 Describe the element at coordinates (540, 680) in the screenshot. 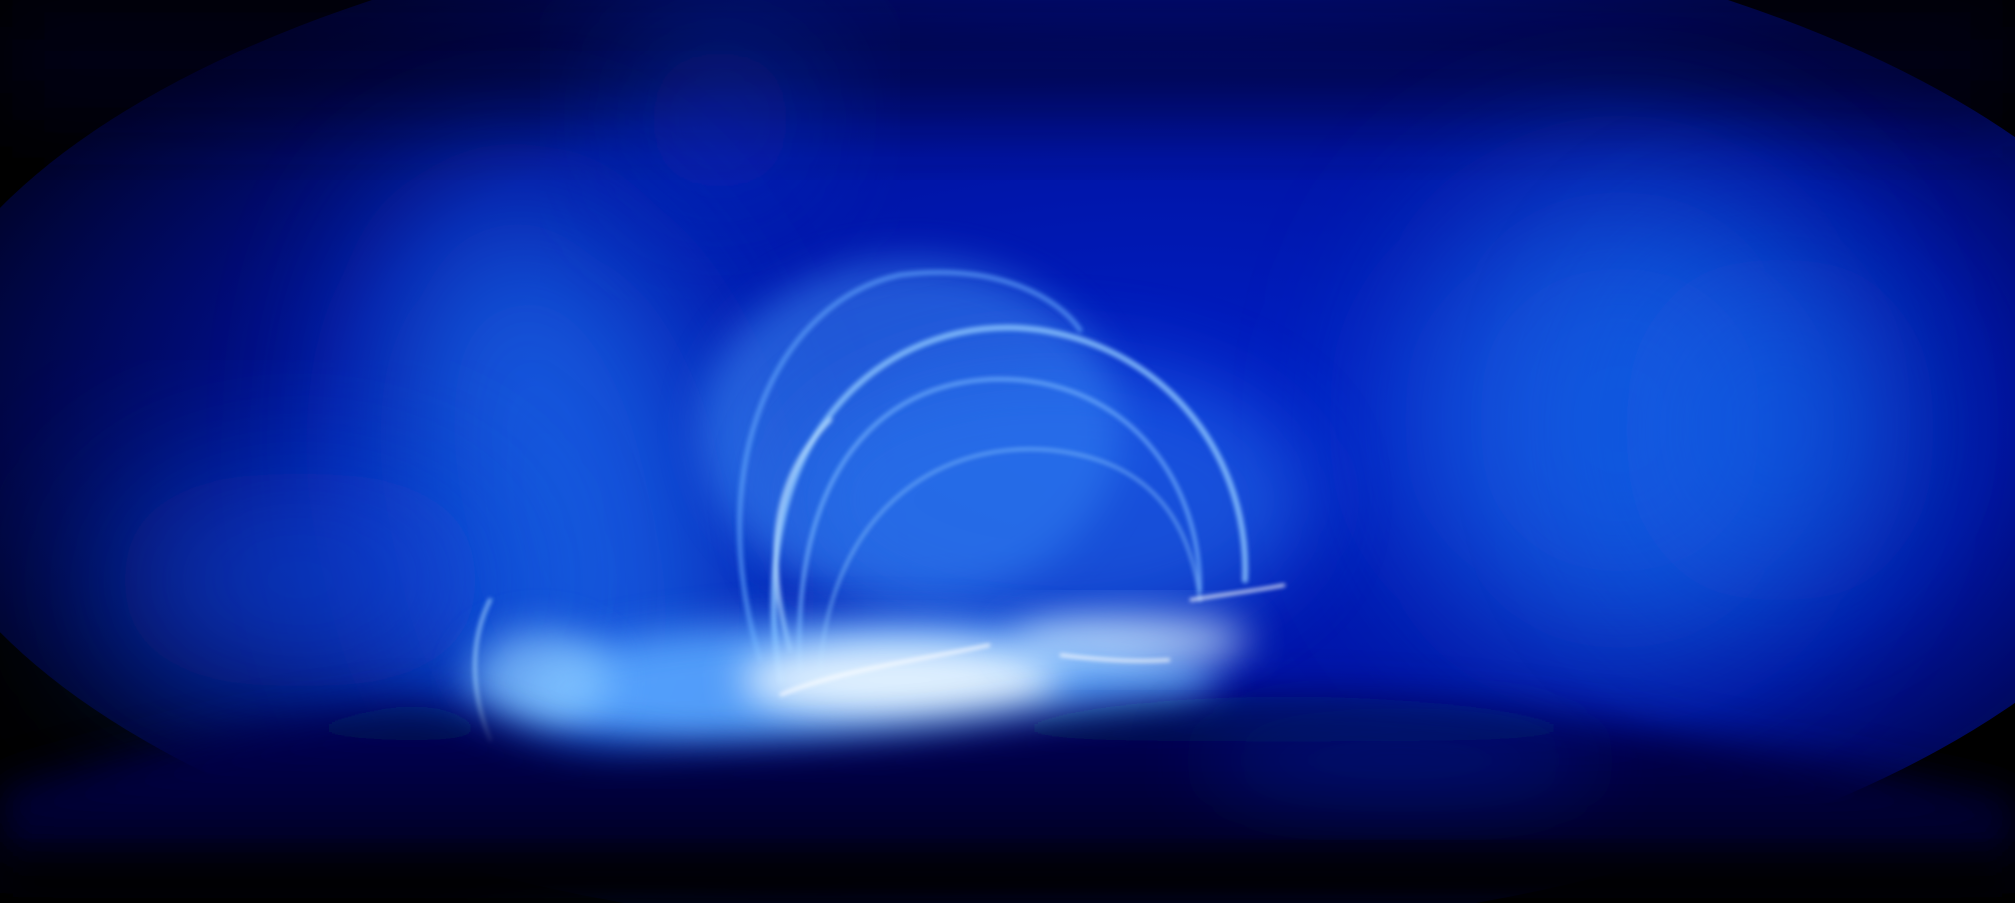

I see `bright-spot` at that location.